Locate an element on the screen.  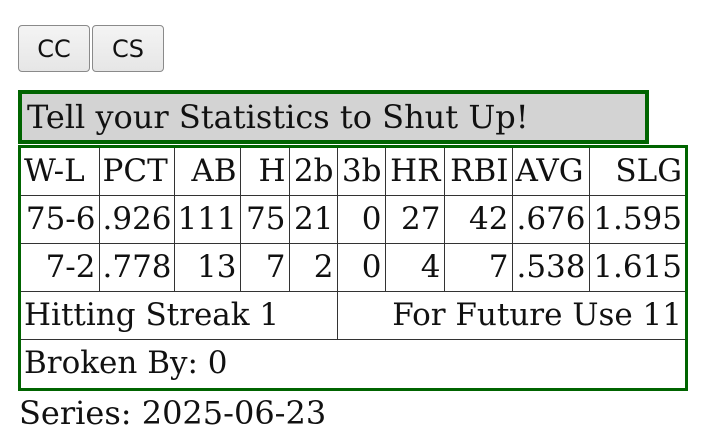
header-2b: 2b is located at coordinates (313, 172).